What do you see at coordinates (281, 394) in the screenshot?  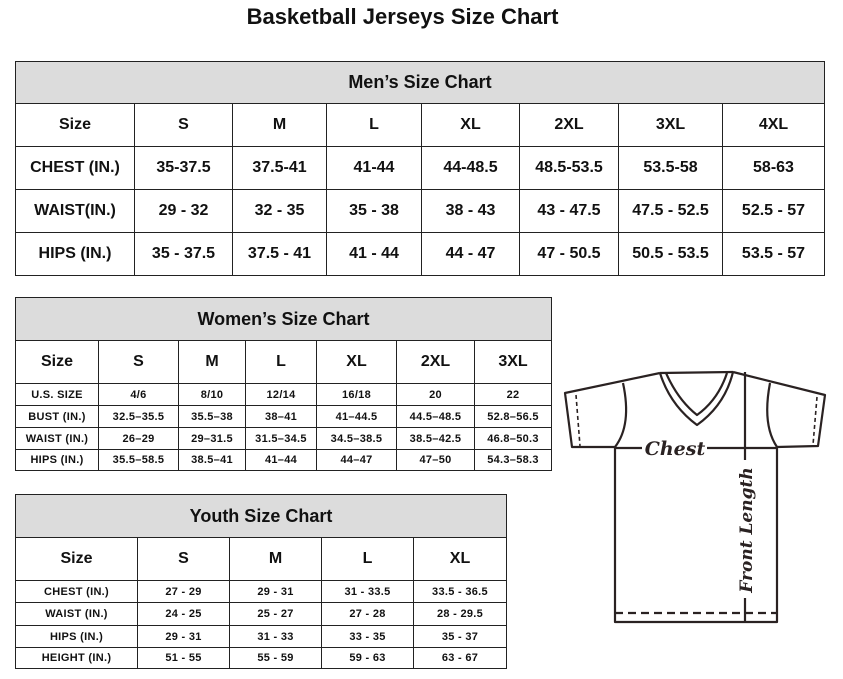 I see `table-cell: 12/14` at bounding box center [281, 394].